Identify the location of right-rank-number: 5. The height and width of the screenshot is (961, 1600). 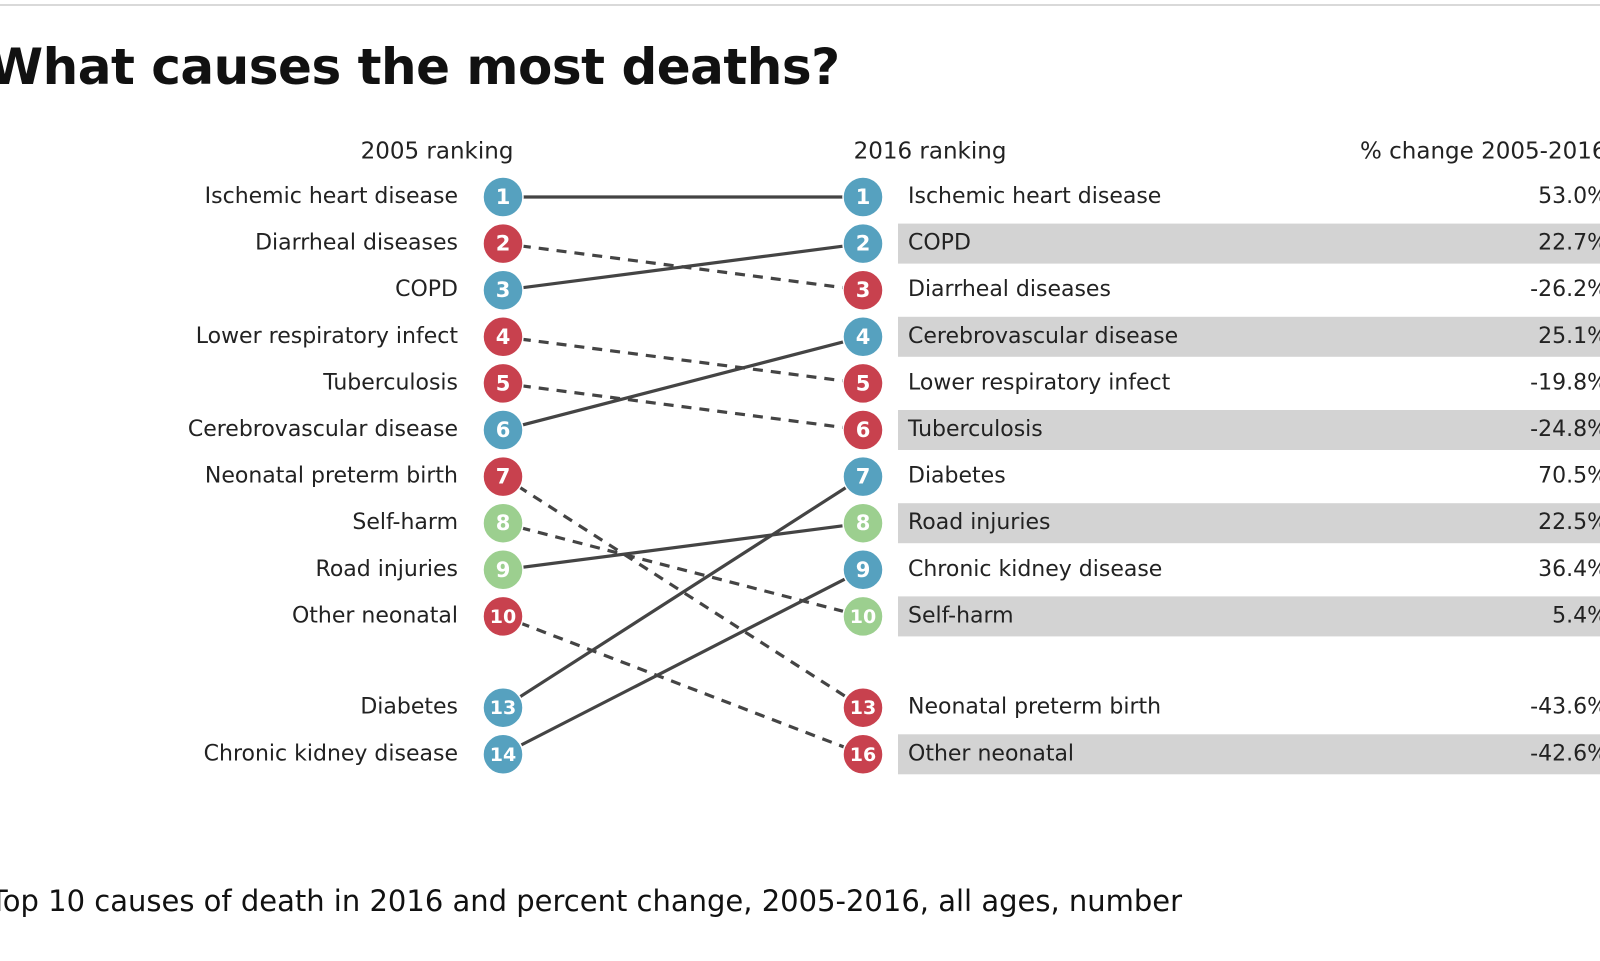
(863, 383).